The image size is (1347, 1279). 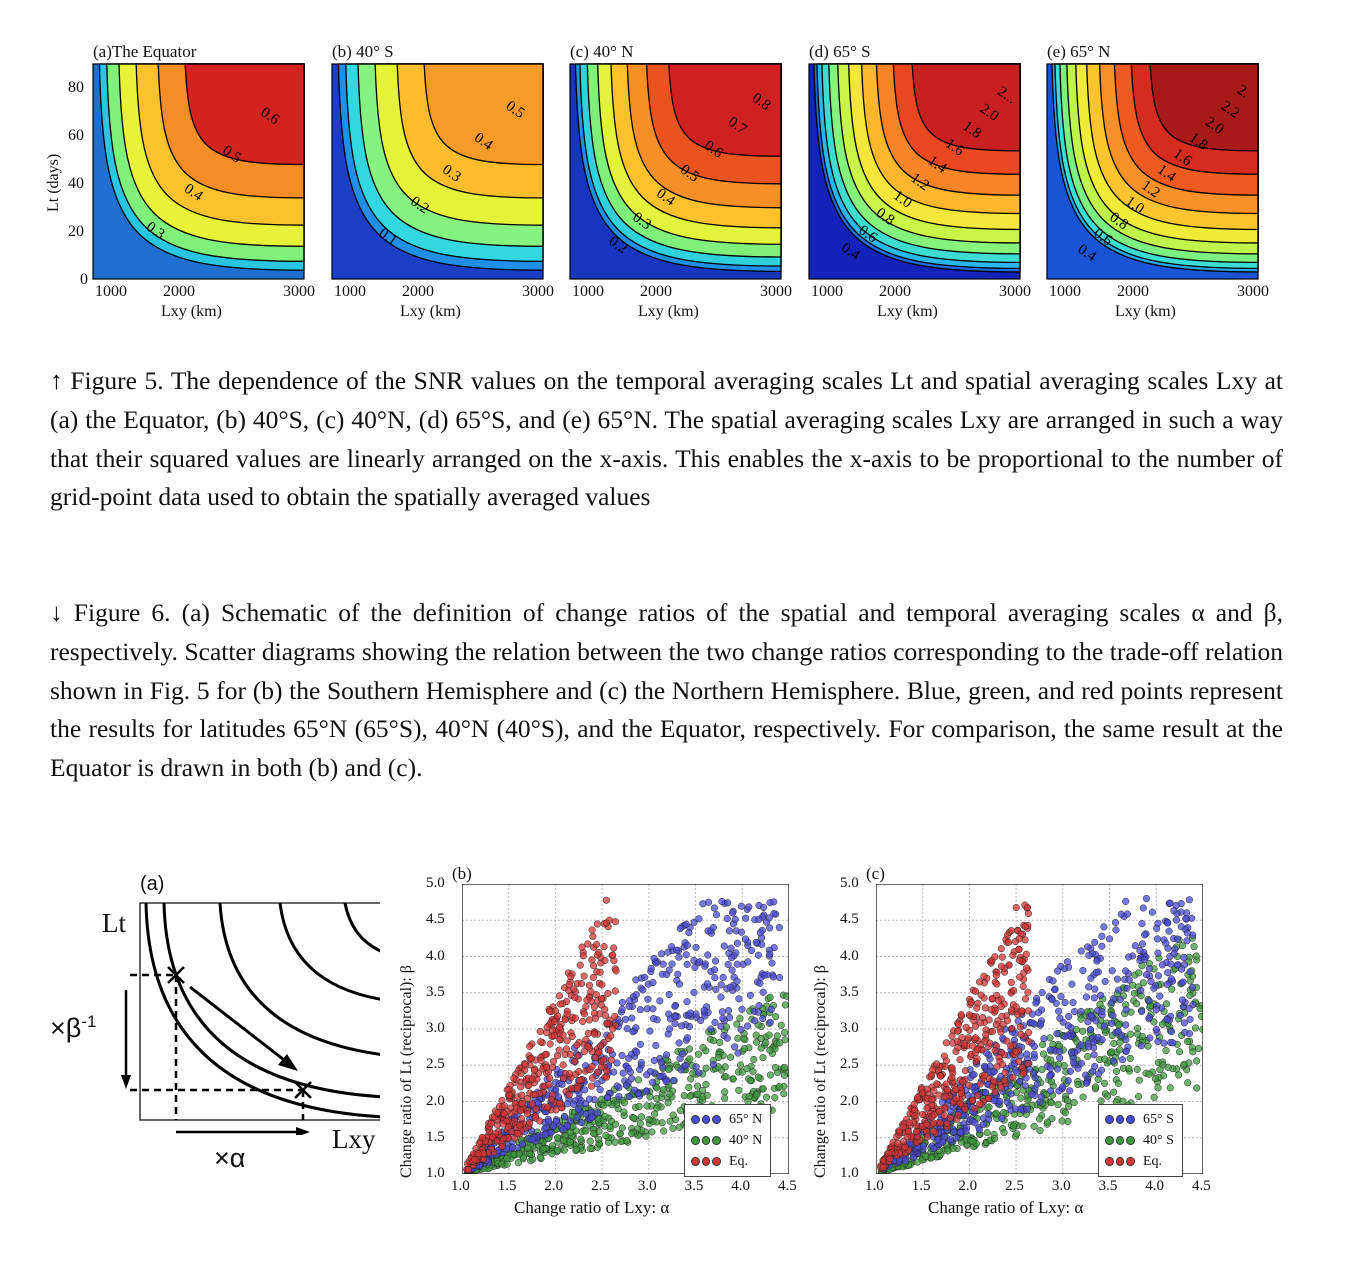 I want to click on fig5-y-tick: 80, so click(x=76, y=87).